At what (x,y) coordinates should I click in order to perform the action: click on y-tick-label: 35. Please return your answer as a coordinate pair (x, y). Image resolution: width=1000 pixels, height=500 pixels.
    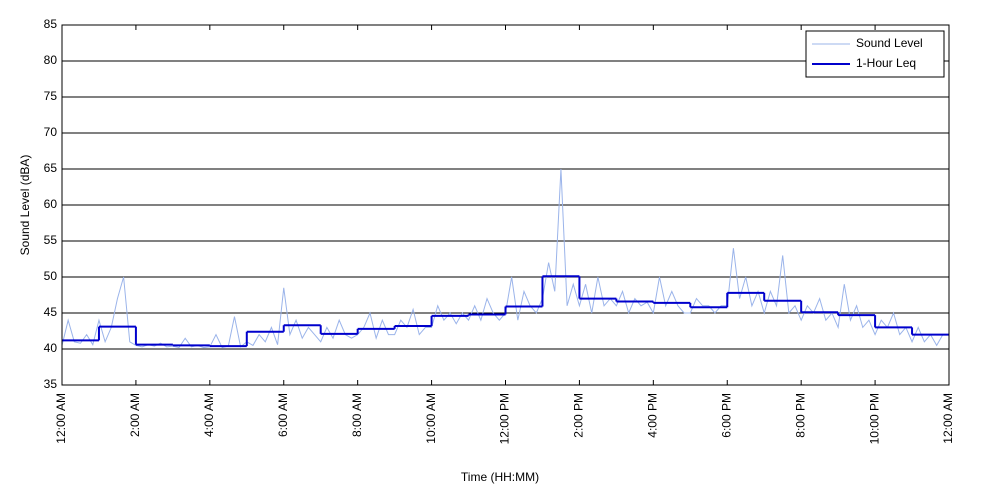
    Looking at the image, I should click on (51, 384).